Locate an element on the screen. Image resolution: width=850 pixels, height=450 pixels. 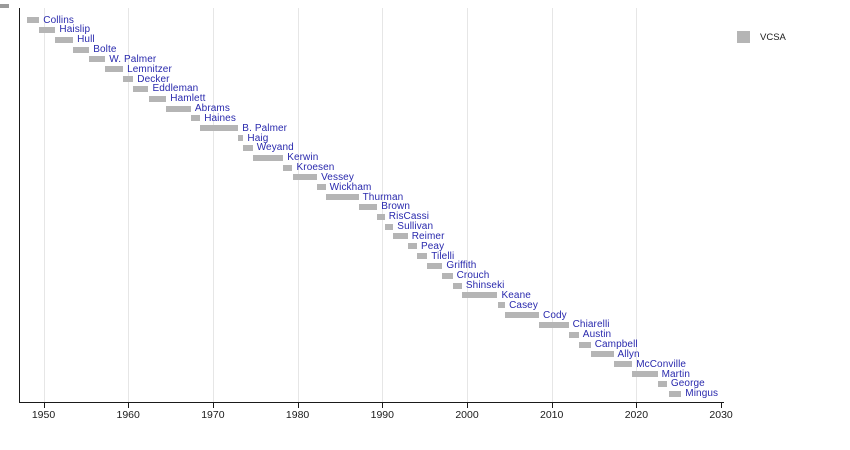
gridline-1960 is located at coordinates (129, 205).